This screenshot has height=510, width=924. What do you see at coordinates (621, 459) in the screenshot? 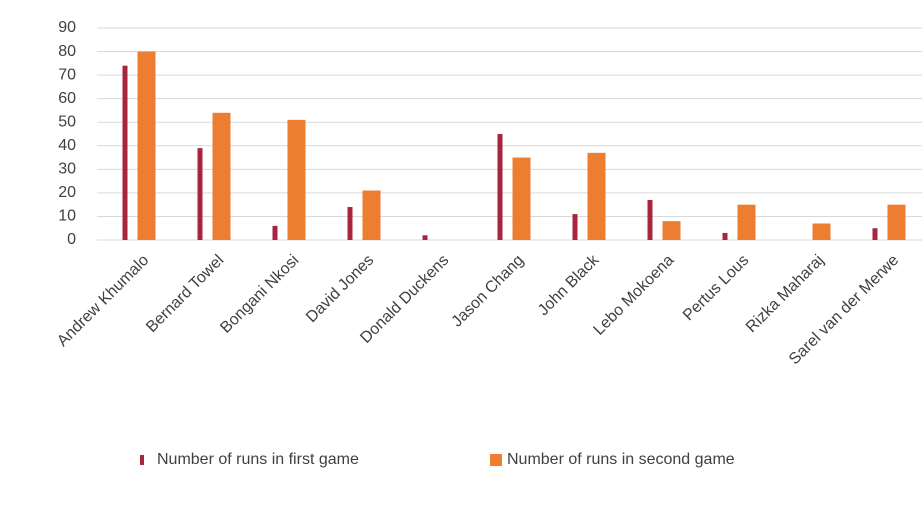
I see `legend-label: Number of runs in second game` at bounding box center [621, 459].